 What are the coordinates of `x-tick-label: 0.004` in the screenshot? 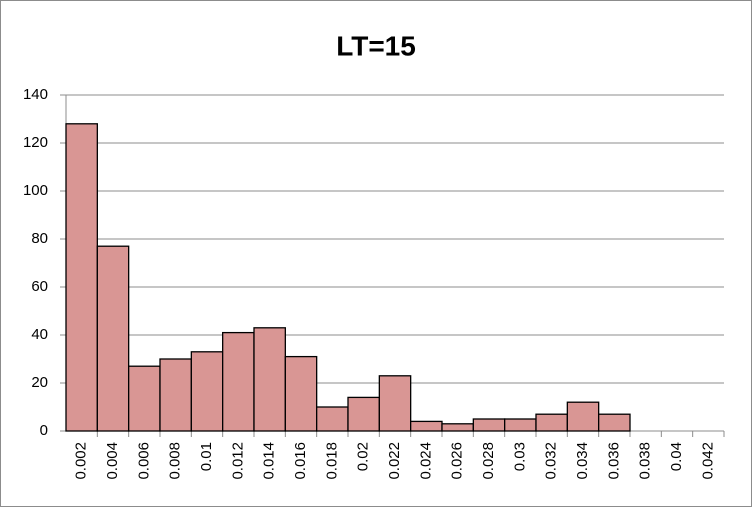 It's located at (112, 461).